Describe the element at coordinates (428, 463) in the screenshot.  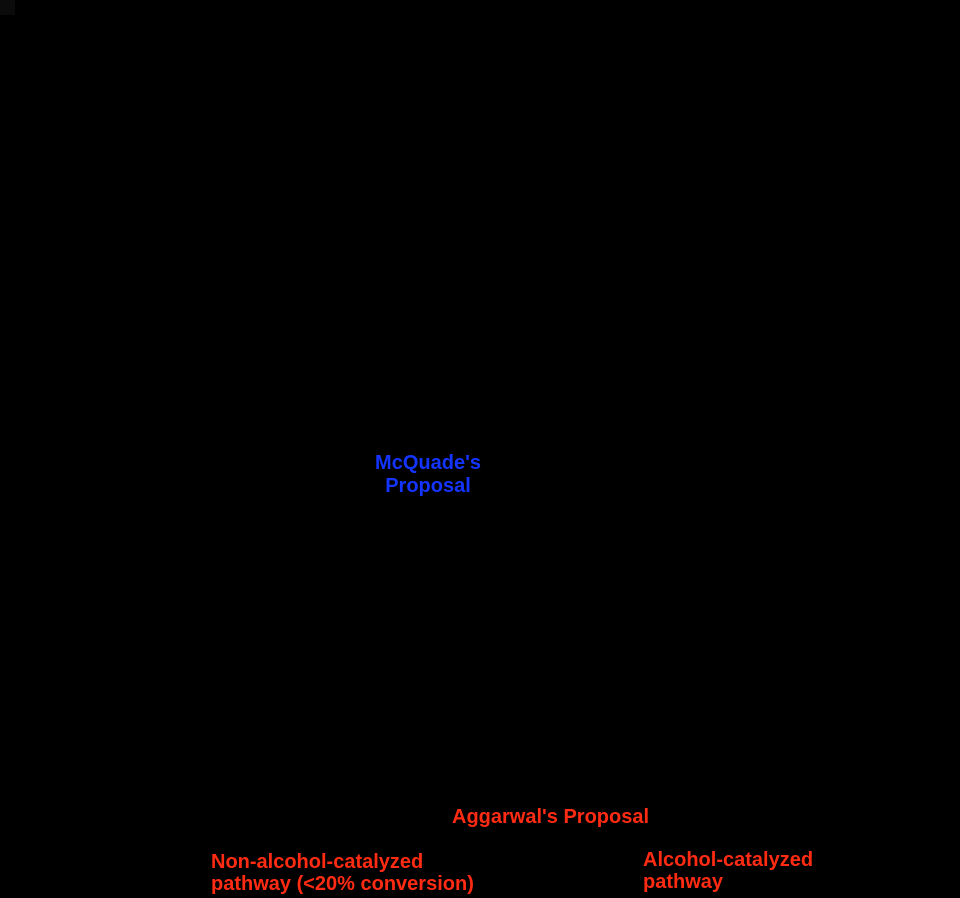
I see `mcquade-proposal-line1: McQuade's` at that location.